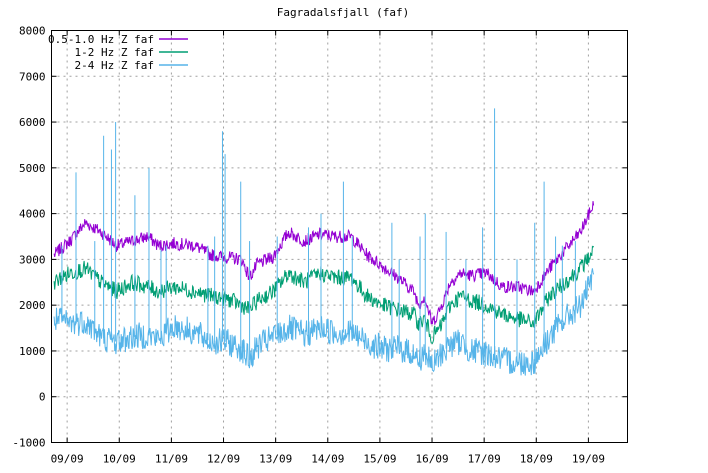  I want to click on y-tick-label: -1000, so click(28, 443).